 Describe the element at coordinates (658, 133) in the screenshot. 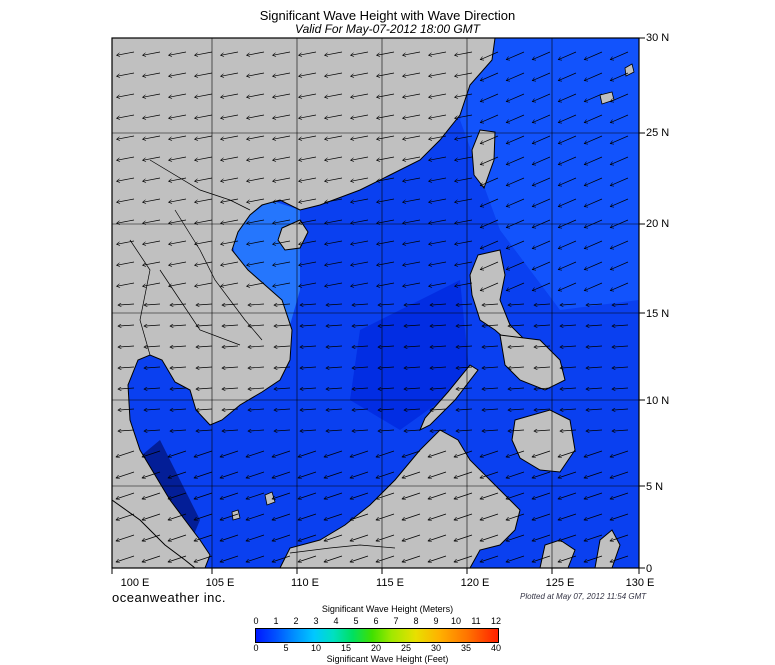

I see `lat-label-25n: 25 N` at that location.